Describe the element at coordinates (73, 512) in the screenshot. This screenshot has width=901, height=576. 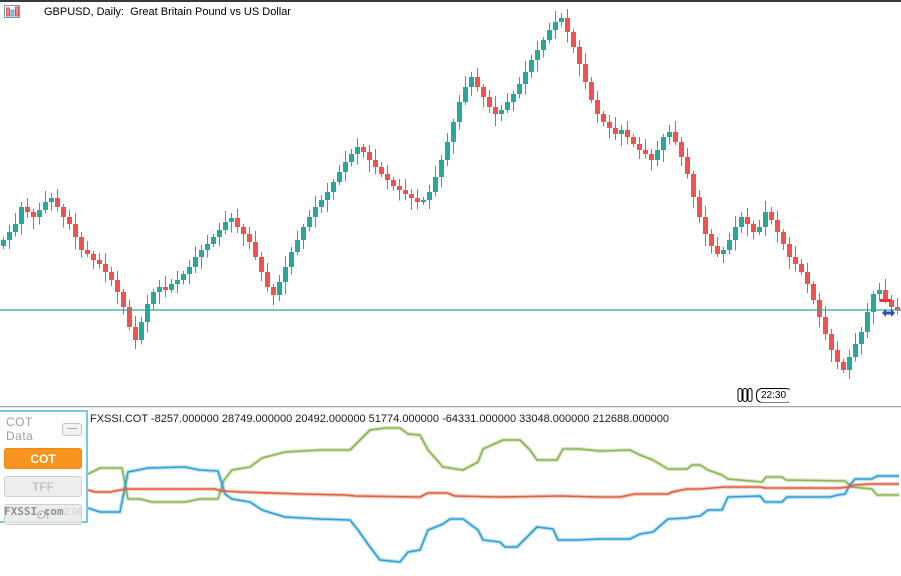
I see `version-label: 2.06` at that location.